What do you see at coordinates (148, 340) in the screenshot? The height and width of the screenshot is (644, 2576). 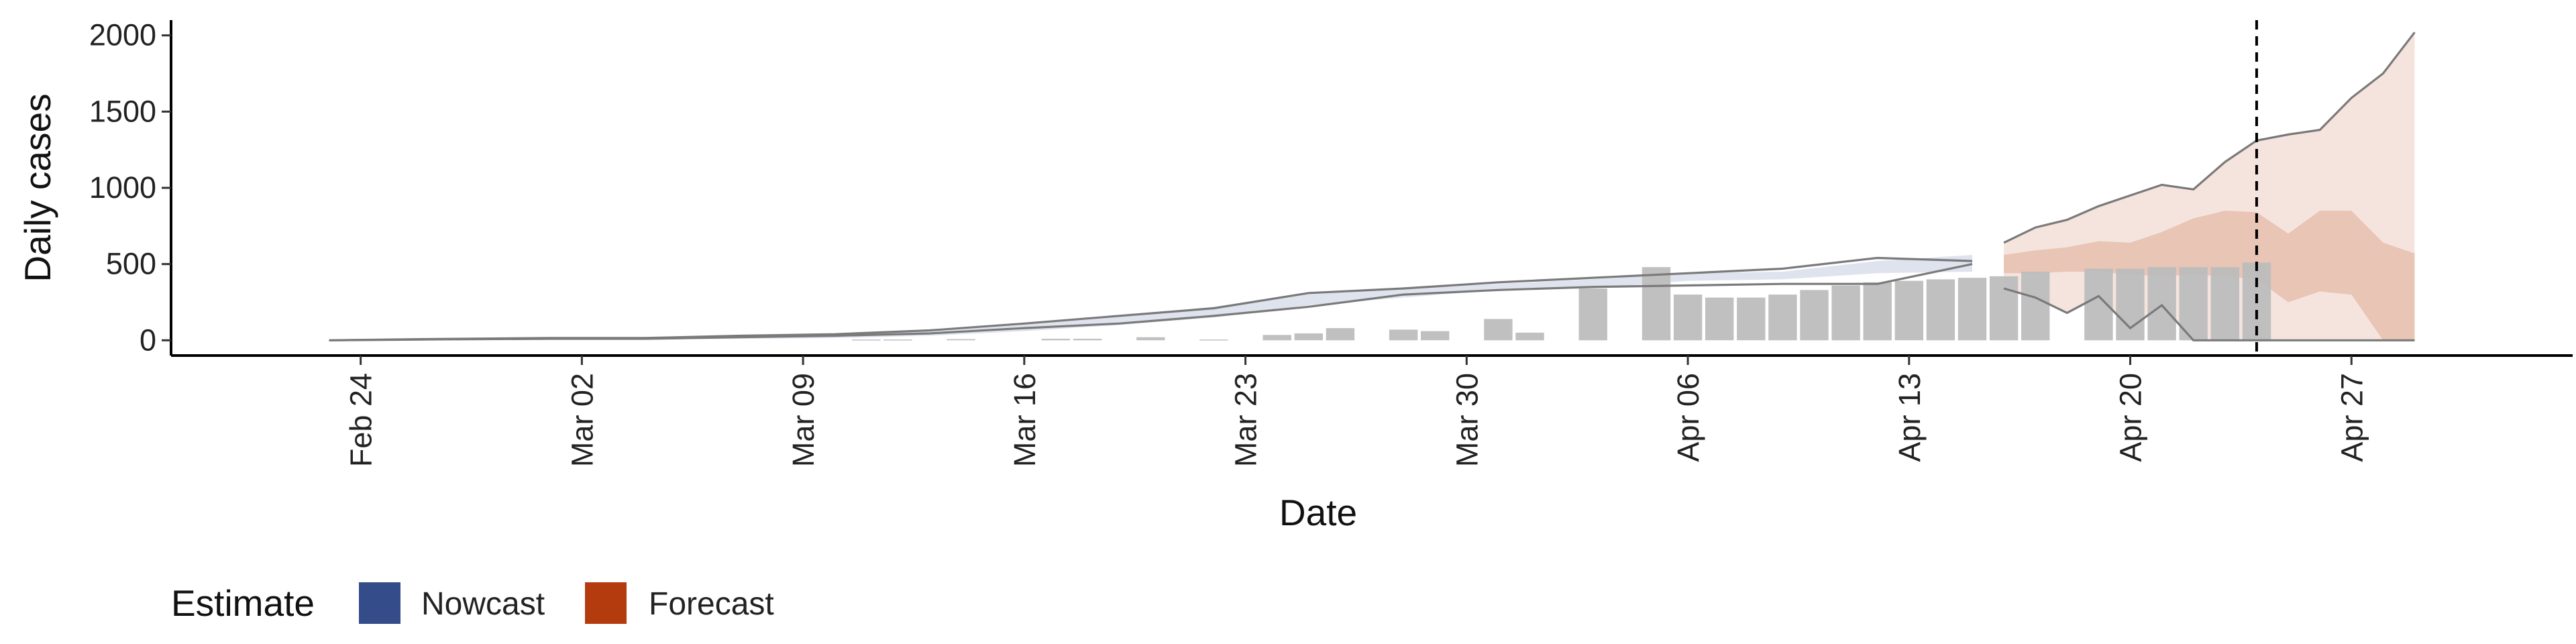 I see `y-tick-label-0: 0` at bounding box center [148, 340].